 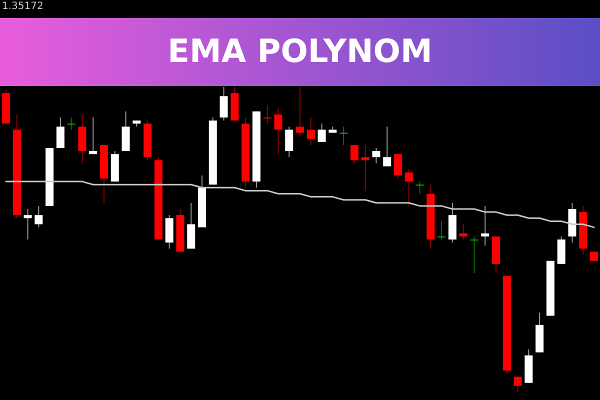 What do you see at coordinates (594, 256) in the screenshot?
I see `candlestick` at bounding box center [594, 256].